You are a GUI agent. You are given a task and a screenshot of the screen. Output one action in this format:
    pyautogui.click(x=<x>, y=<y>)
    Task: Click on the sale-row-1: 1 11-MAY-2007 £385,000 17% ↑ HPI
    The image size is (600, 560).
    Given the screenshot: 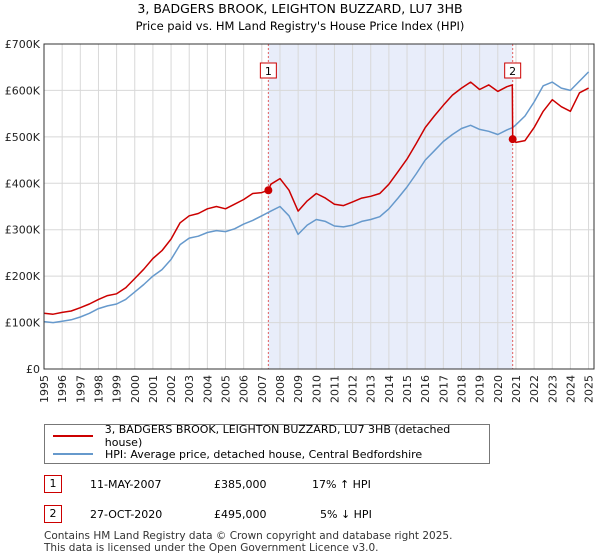 What is the action you would take?
    pyautogui.click(x=294, y=485)
    